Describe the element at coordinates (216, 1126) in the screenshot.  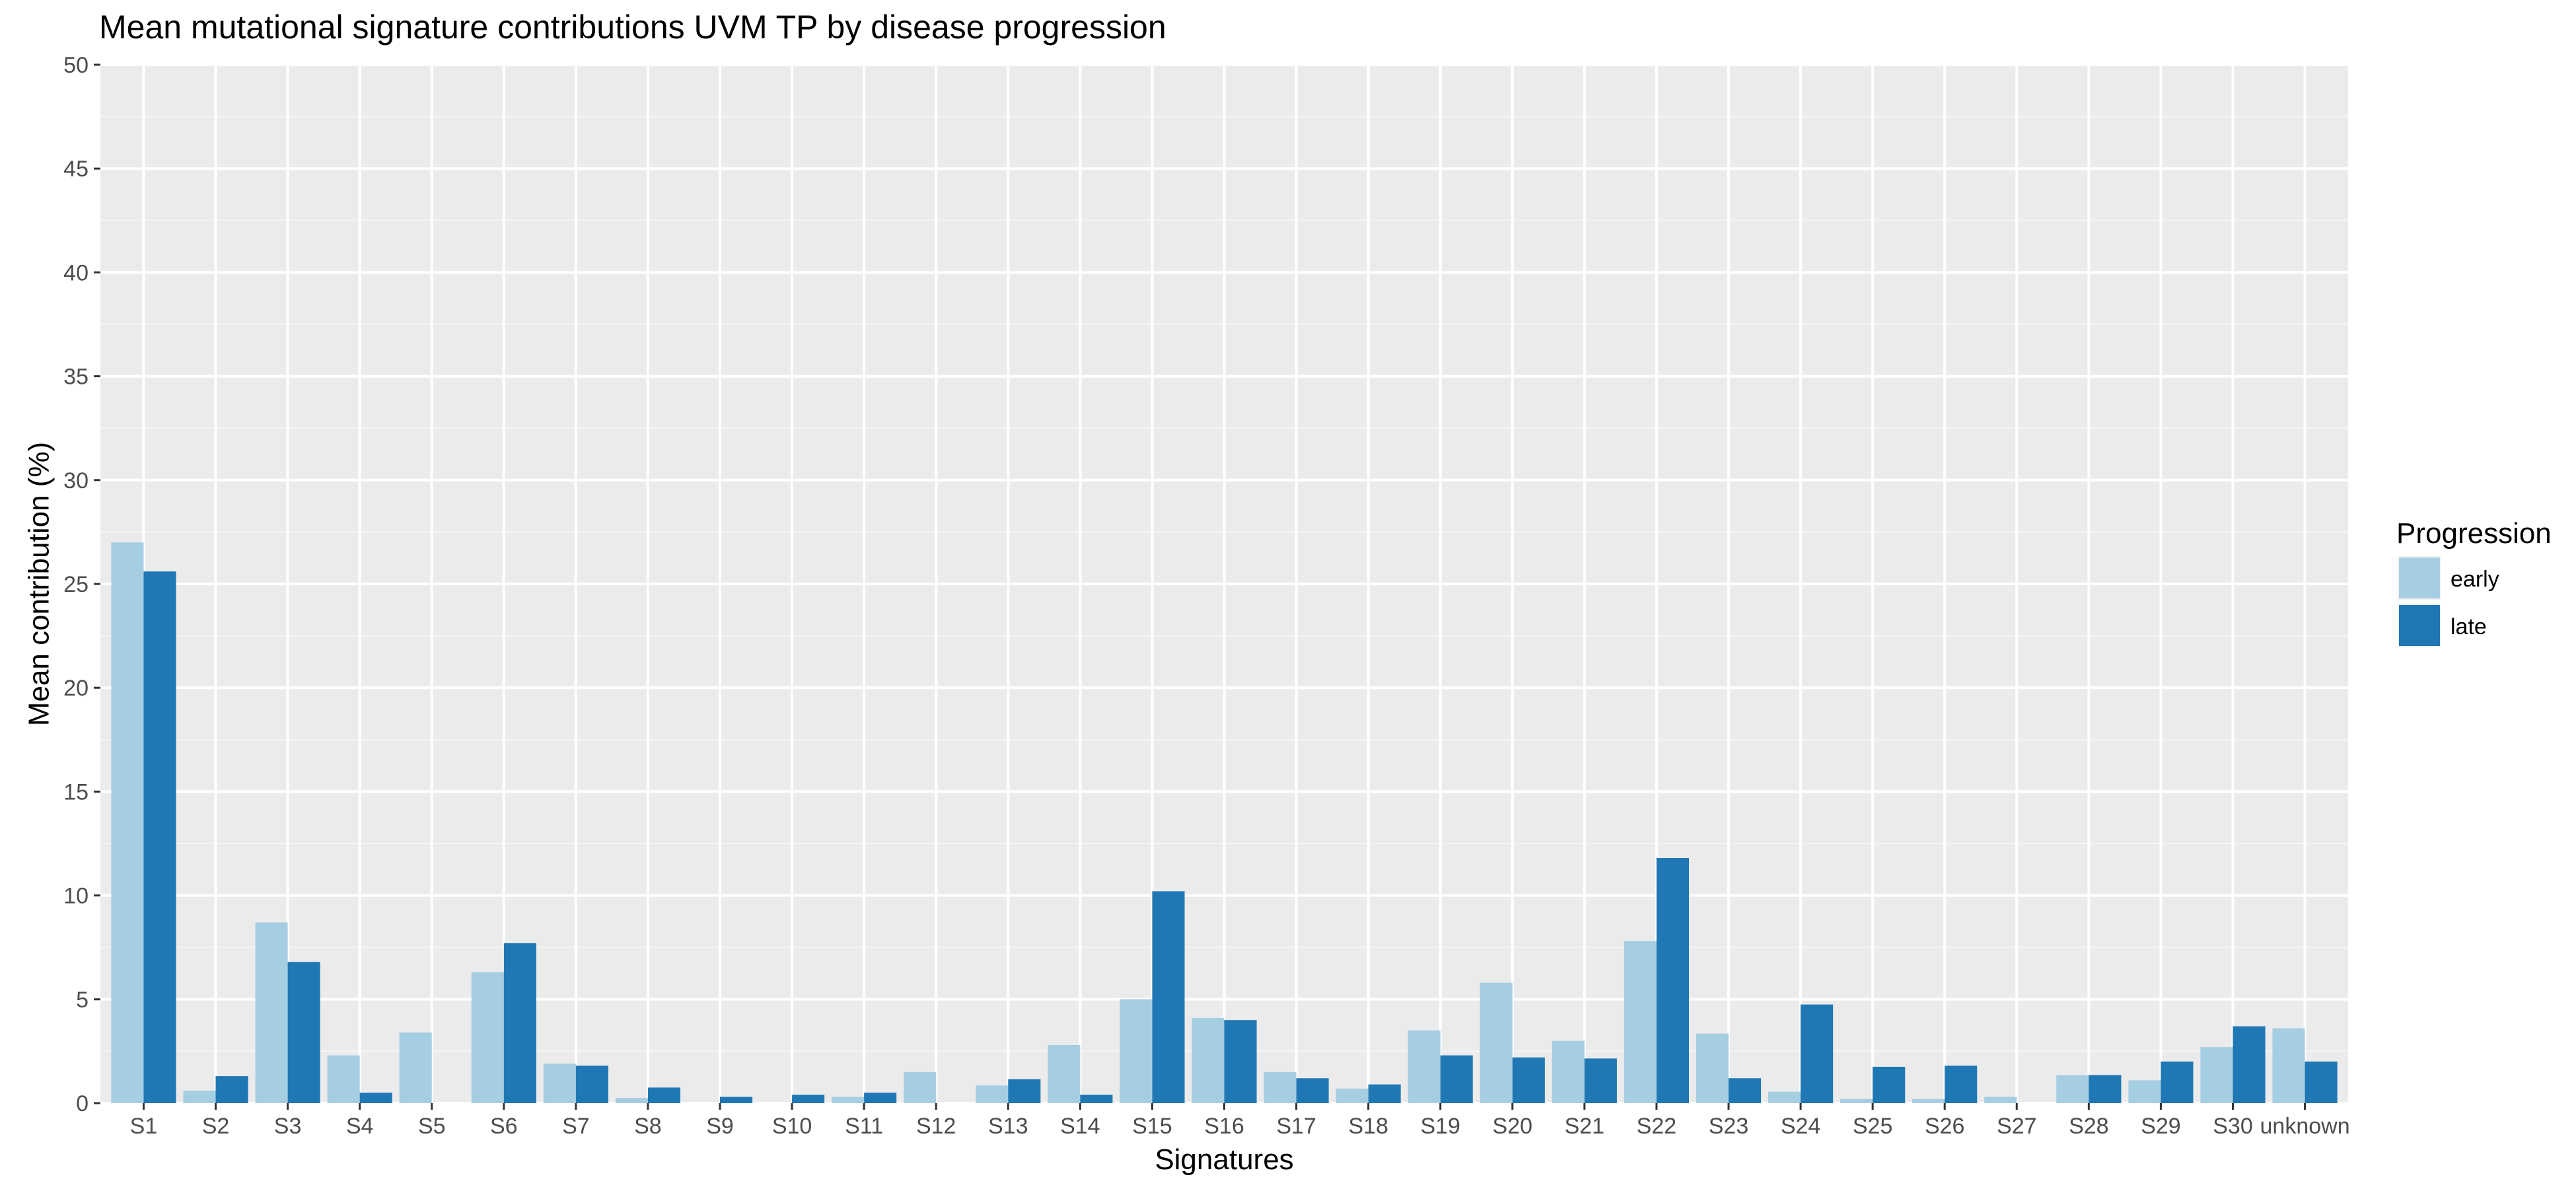
I see `x-tick-label: S2` at that location.